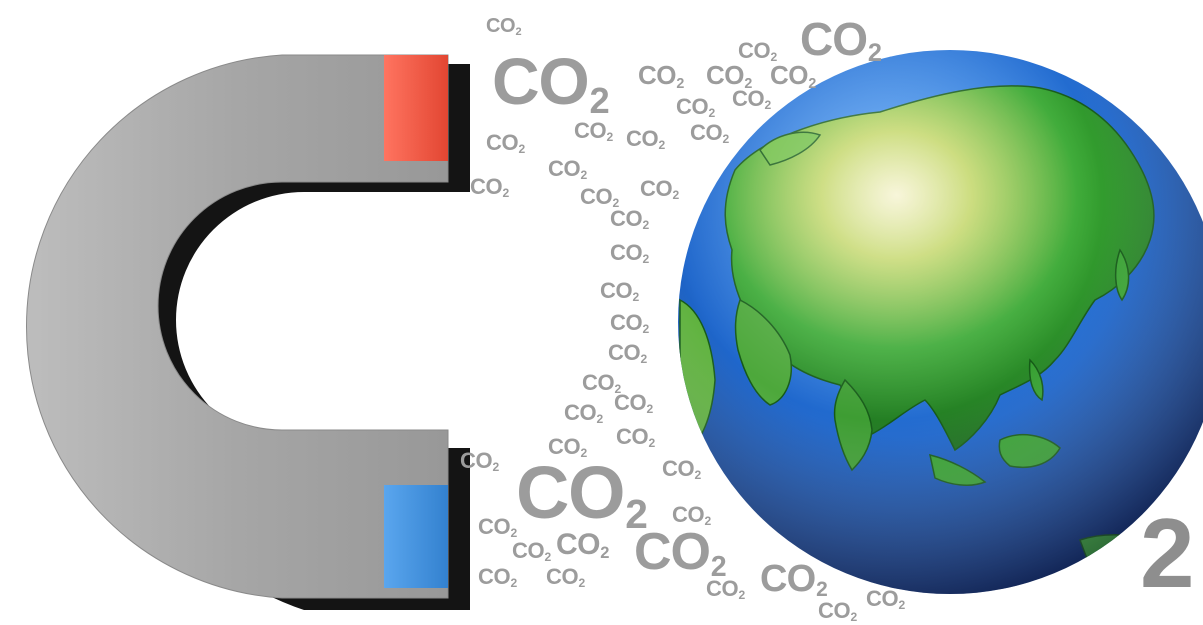  Describe the element at coordinates (416, 536) in the screenshot. I see `magnet-south-pole` at that location.